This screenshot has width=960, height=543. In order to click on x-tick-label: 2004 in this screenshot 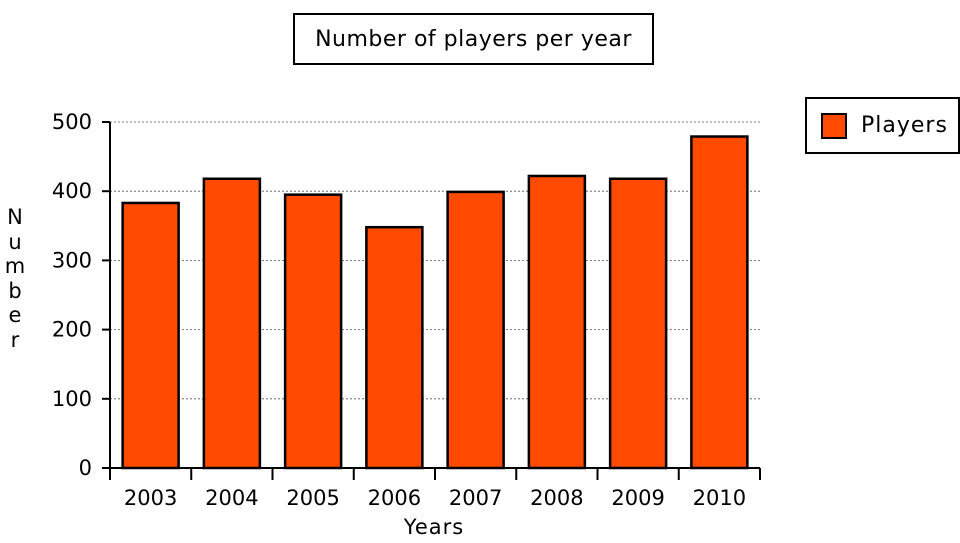, I will do `click(231, 498)`.